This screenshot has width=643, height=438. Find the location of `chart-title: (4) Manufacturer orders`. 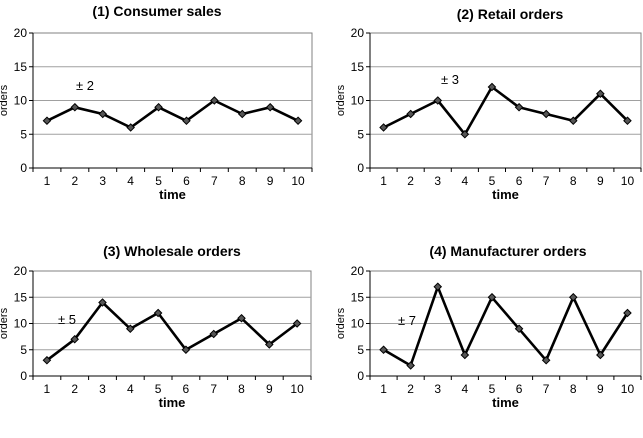

chart-title: (4) Manufacturer orders is located at coordinates (507, 251).